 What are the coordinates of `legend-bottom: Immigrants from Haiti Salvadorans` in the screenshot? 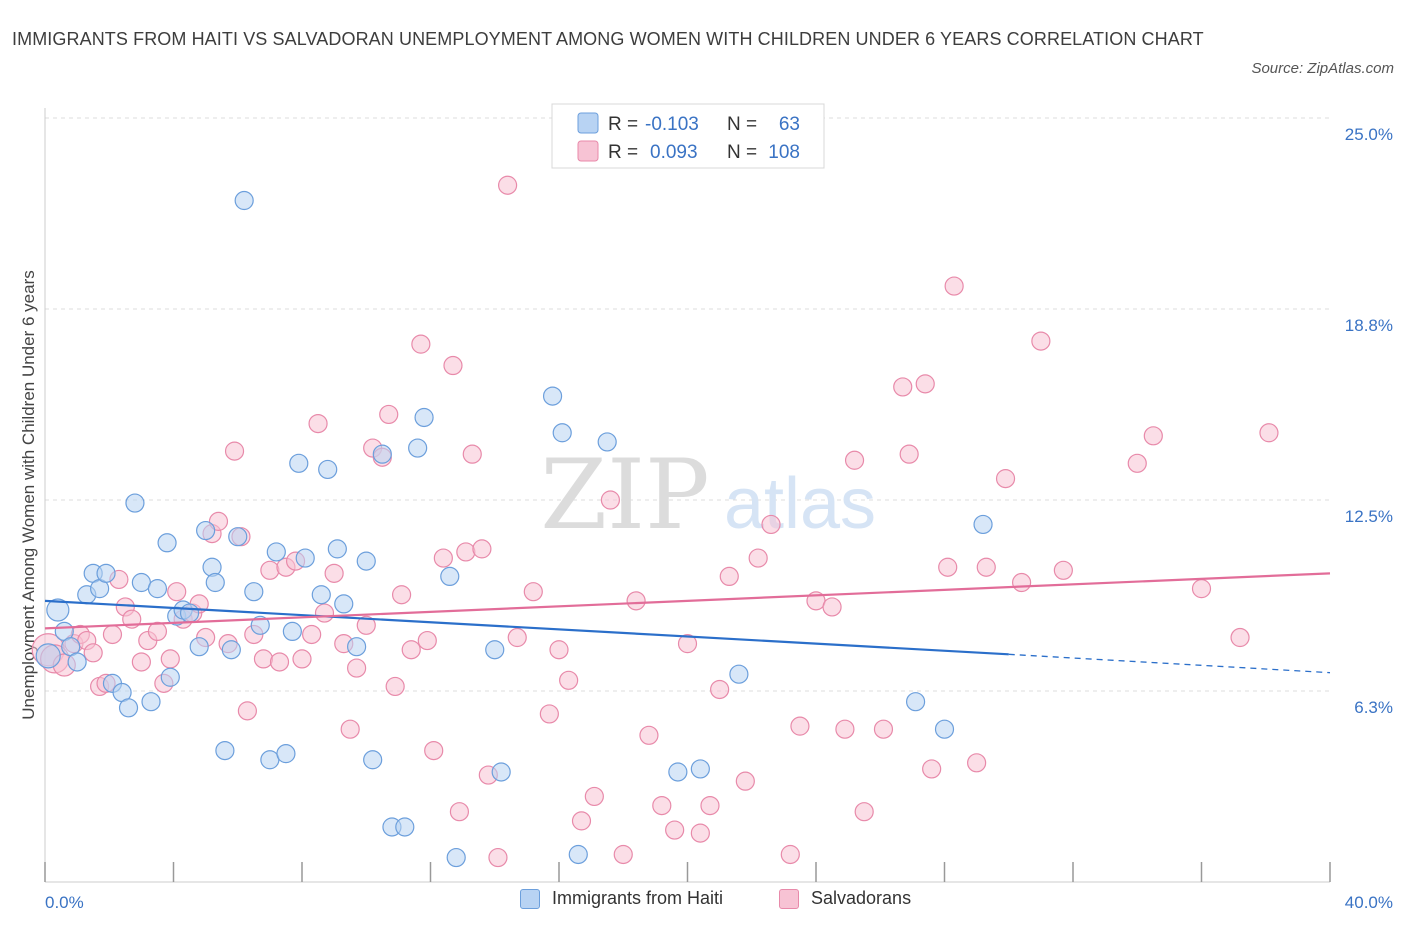 It's located at (703, 902).